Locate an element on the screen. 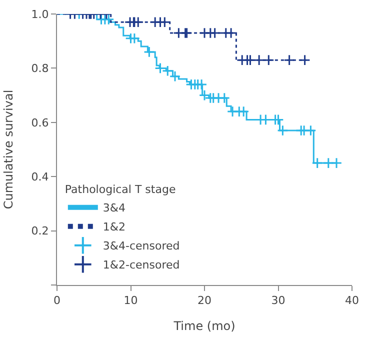 The image size is (367, 339). y-tick-label: 0.8 is located at coordinates (40, 69).